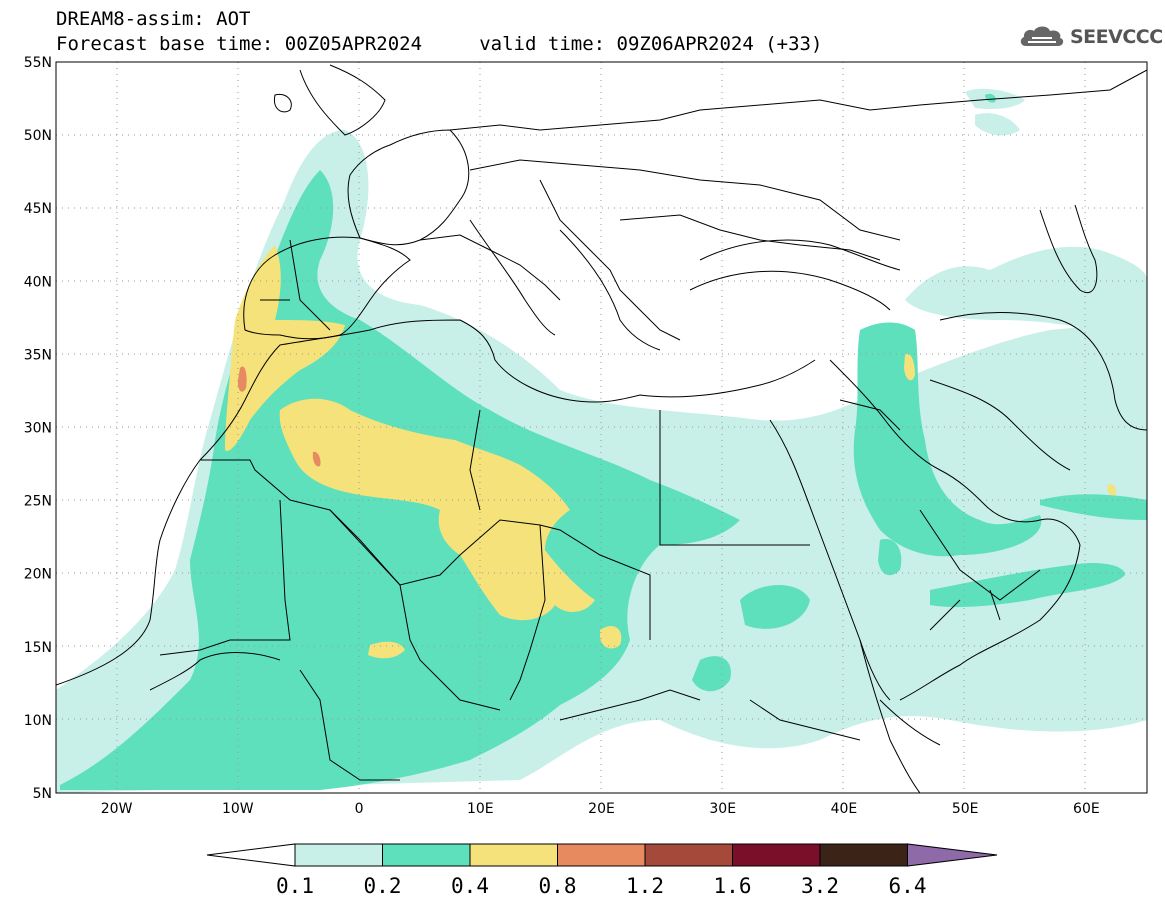 Image resolution: width=1165 pixels, height=905 pixels. I want to click on lat-label: 40N, so click(38, 282).